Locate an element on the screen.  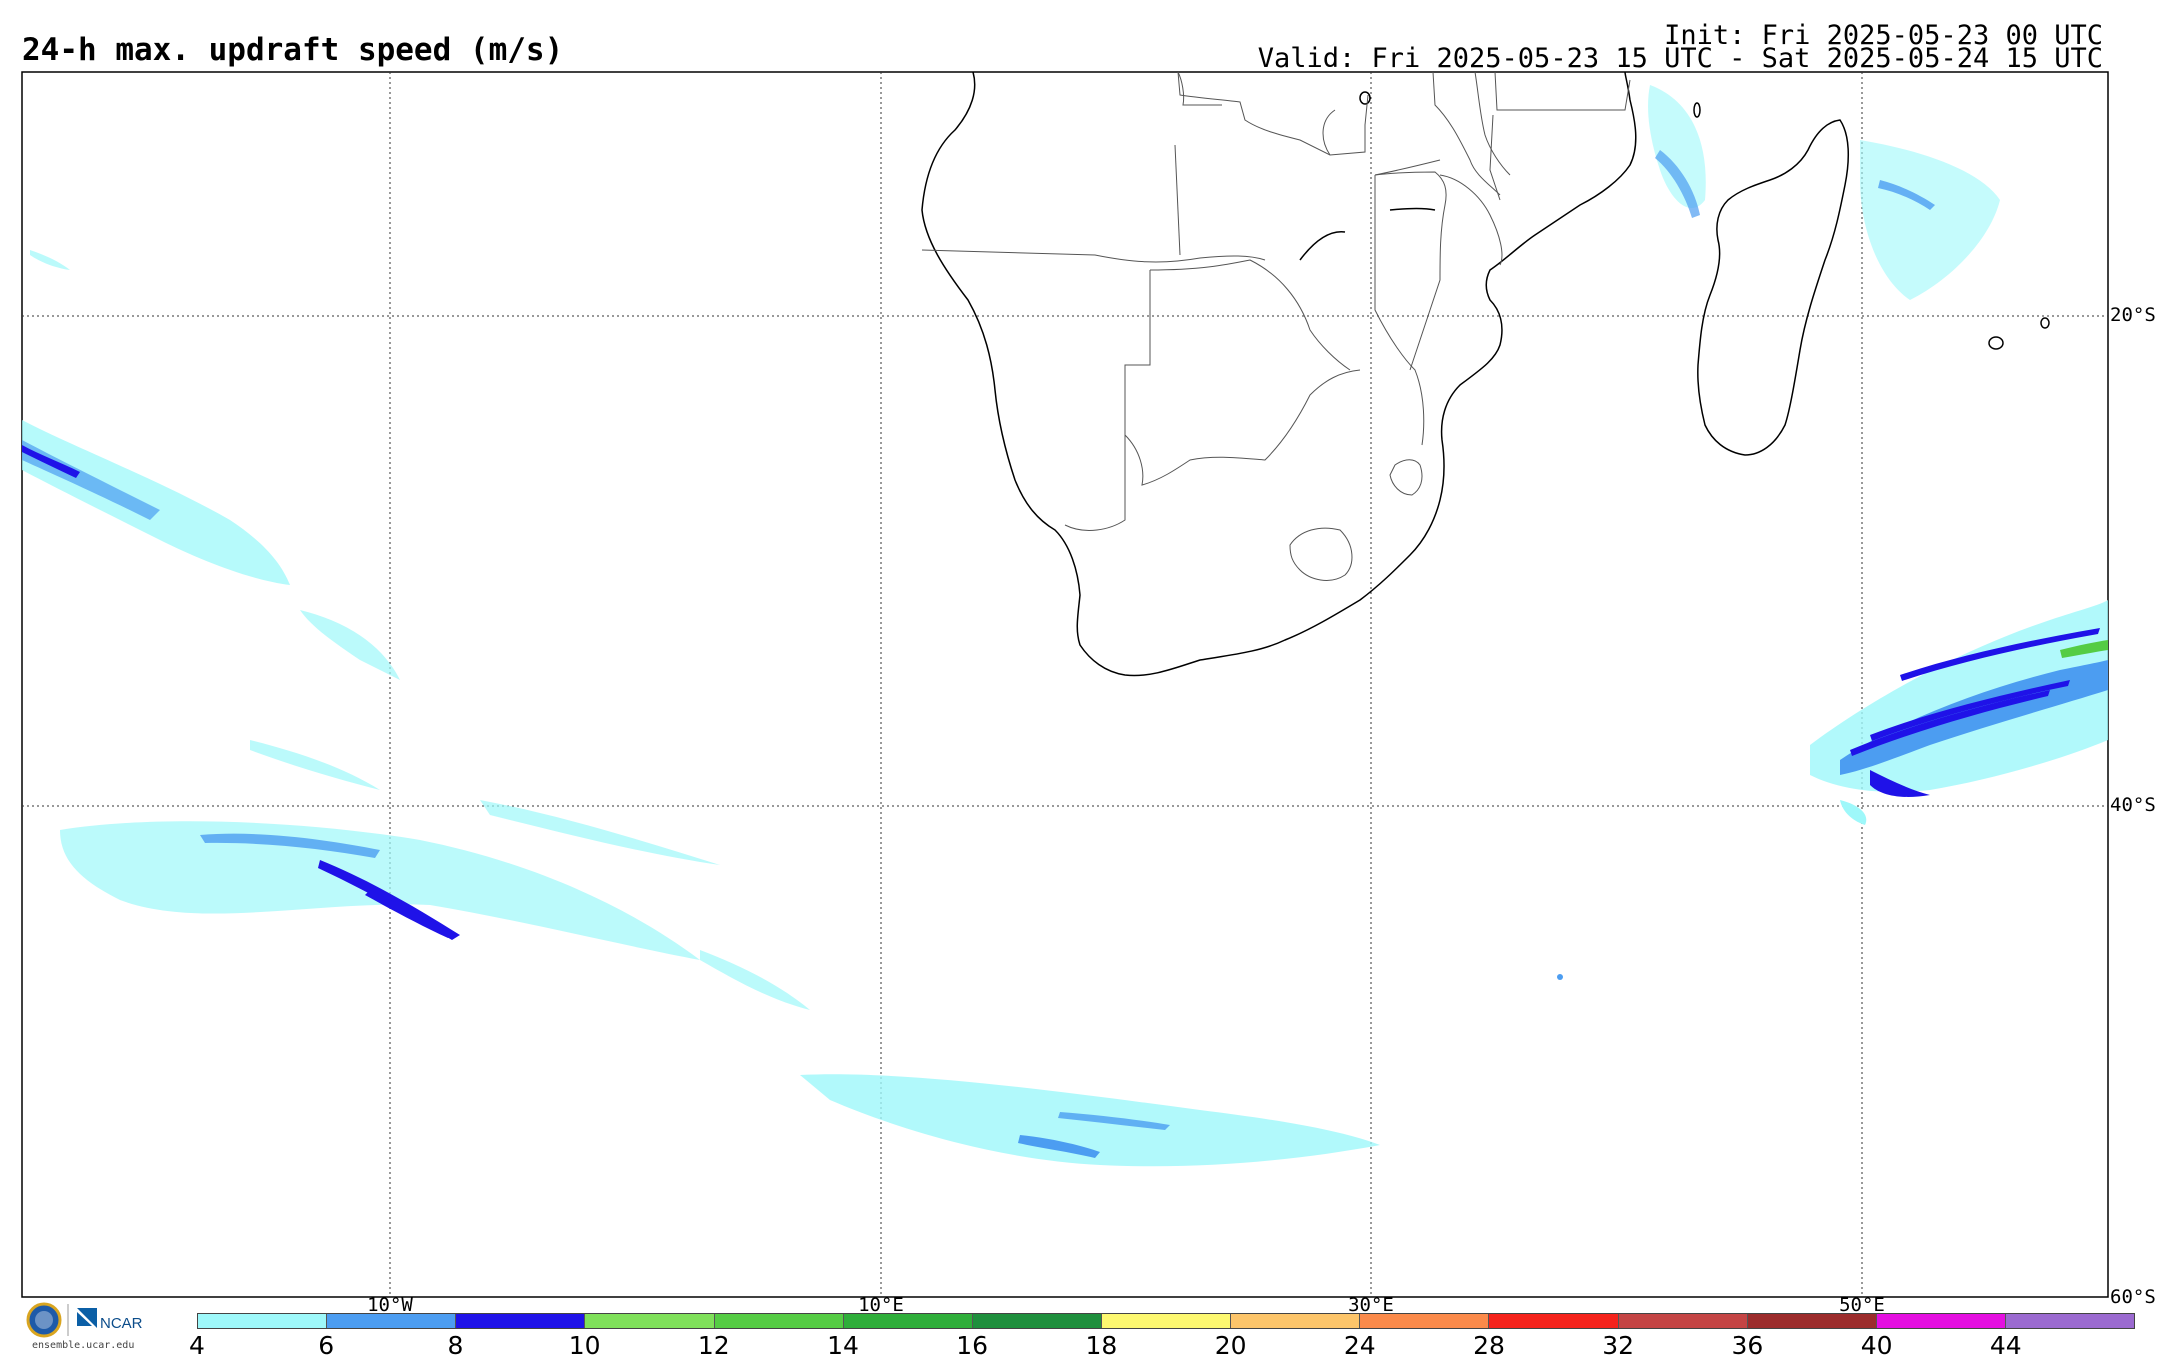
init-time: Init: Fri 2025-05-23 00 UTC is located at coordinates (1883, 35).